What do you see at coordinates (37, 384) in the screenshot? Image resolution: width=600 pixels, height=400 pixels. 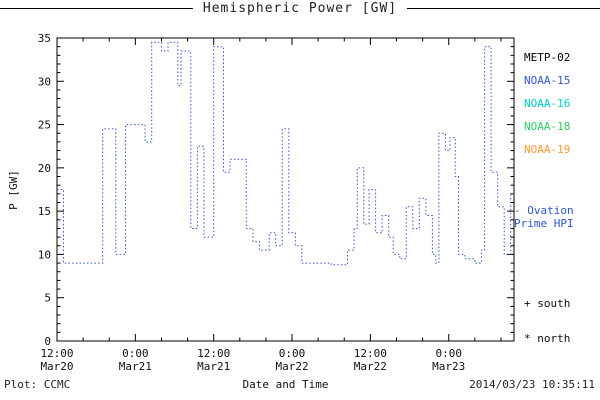 I see `plot-credit: Plot: CCMC` at bounding box center [37, 384].